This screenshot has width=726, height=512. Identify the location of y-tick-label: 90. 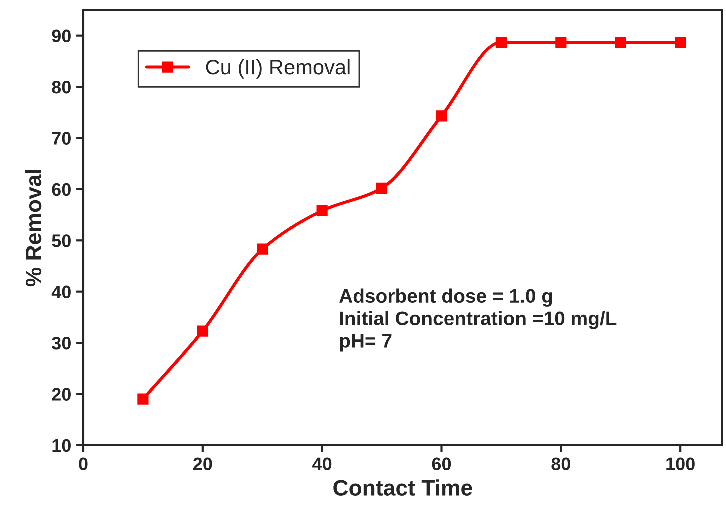
(61, 36).